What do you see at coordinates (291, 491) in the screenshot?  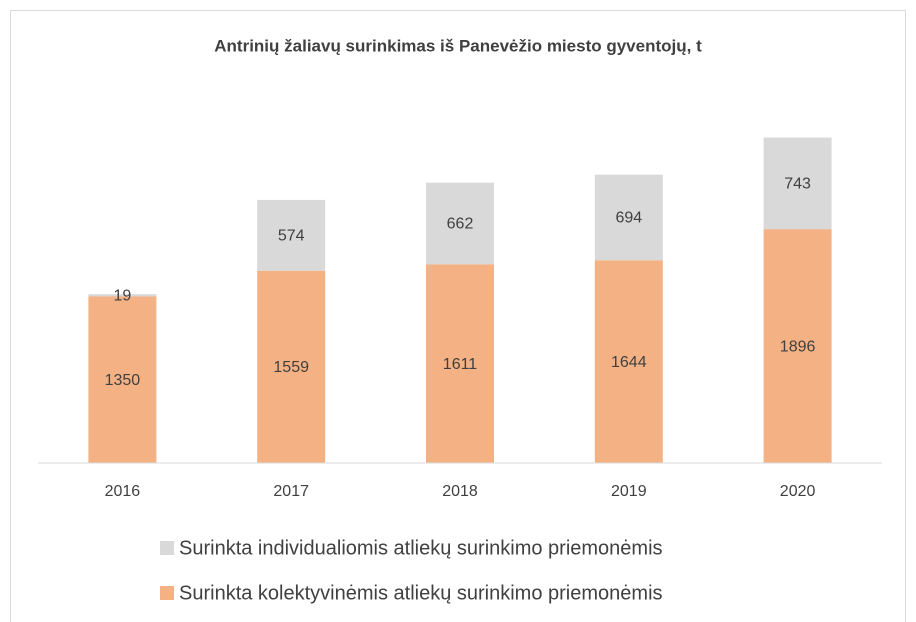 I see `x-tick-label: 2017` at bounding box center [291, 491].